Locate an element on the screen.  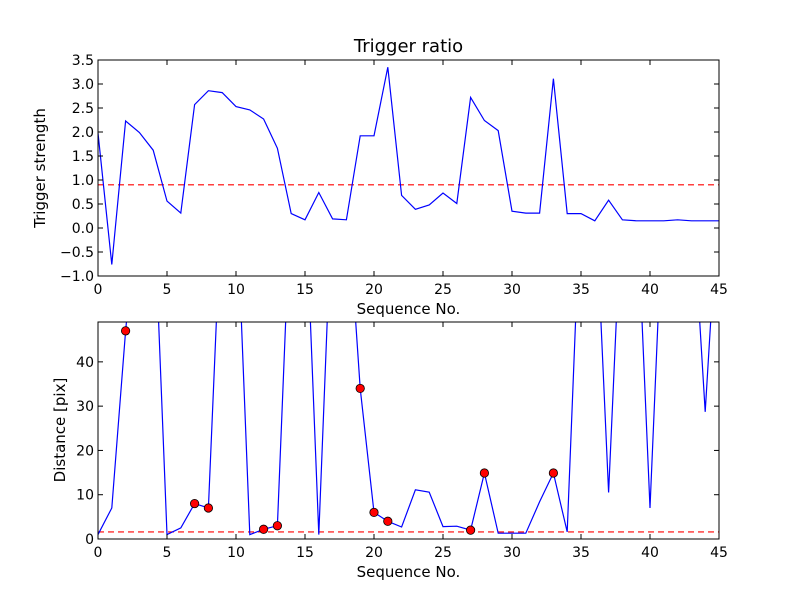
y-tick-label: 40 is located at coordinates (85, 363).